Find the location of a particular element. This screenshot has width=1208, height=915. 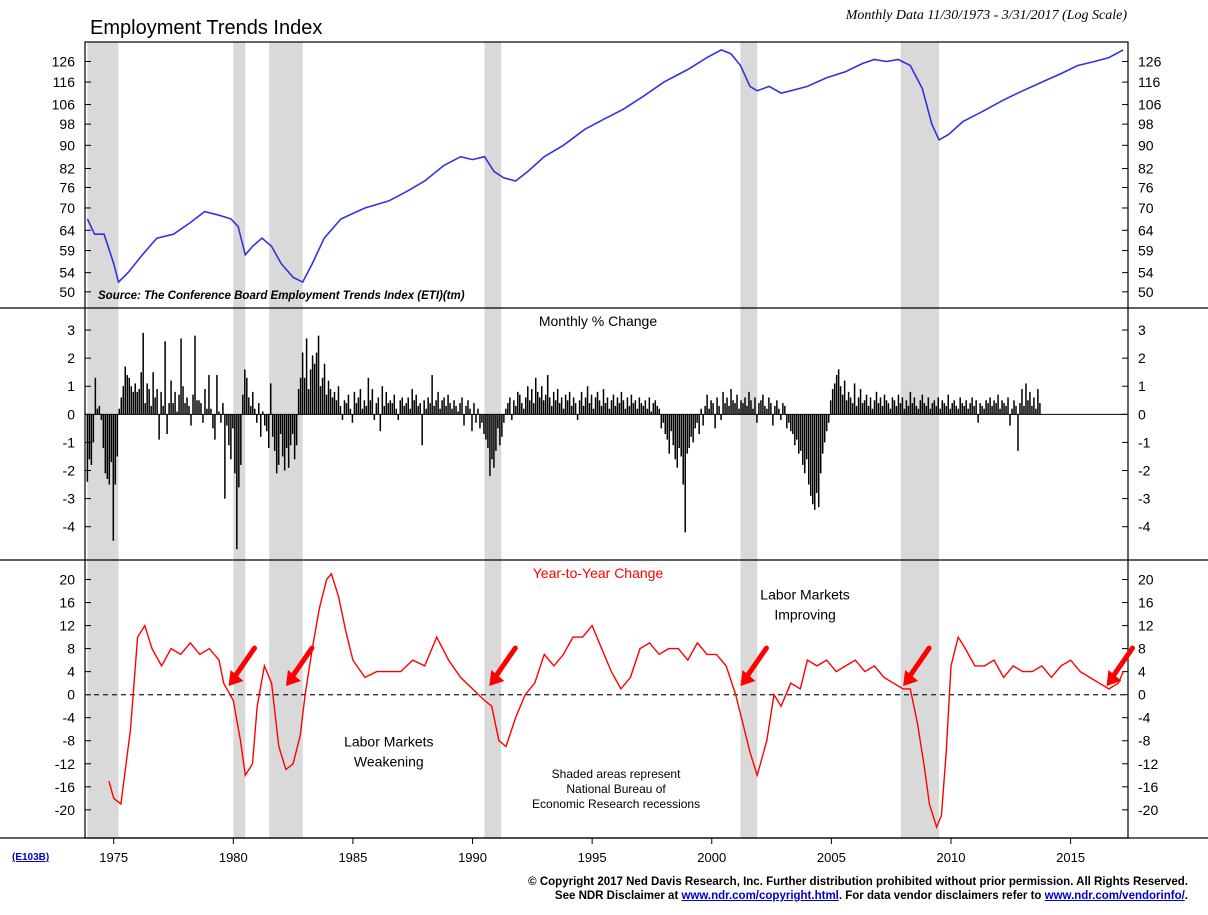

yoy-y-label-right: 12 is located at coordinates (1146, 626).